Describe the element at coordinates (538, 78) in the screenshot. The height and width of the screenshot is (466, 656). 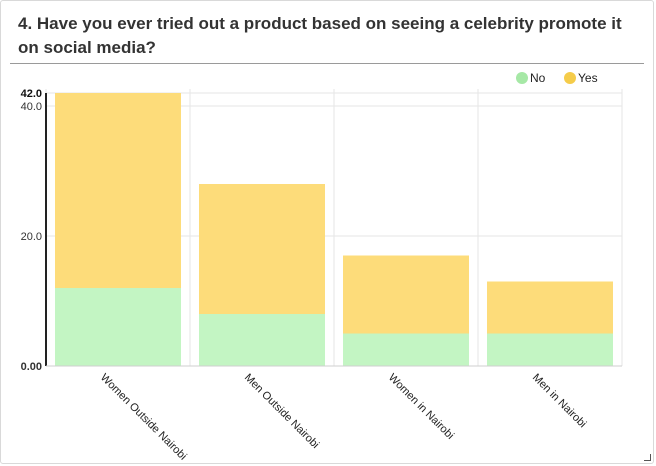
I see `legend-label-no: No` at that location.